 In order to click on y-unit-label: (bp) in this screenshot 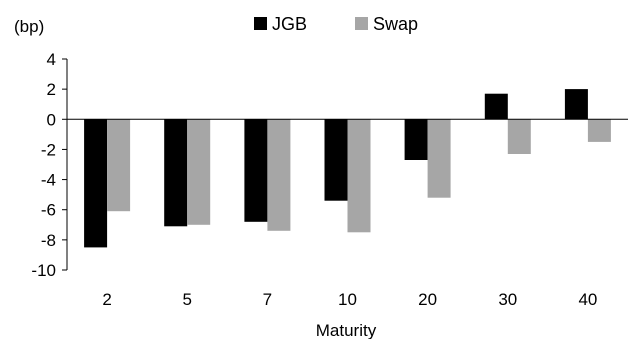, I will do `click(29, 26)`.